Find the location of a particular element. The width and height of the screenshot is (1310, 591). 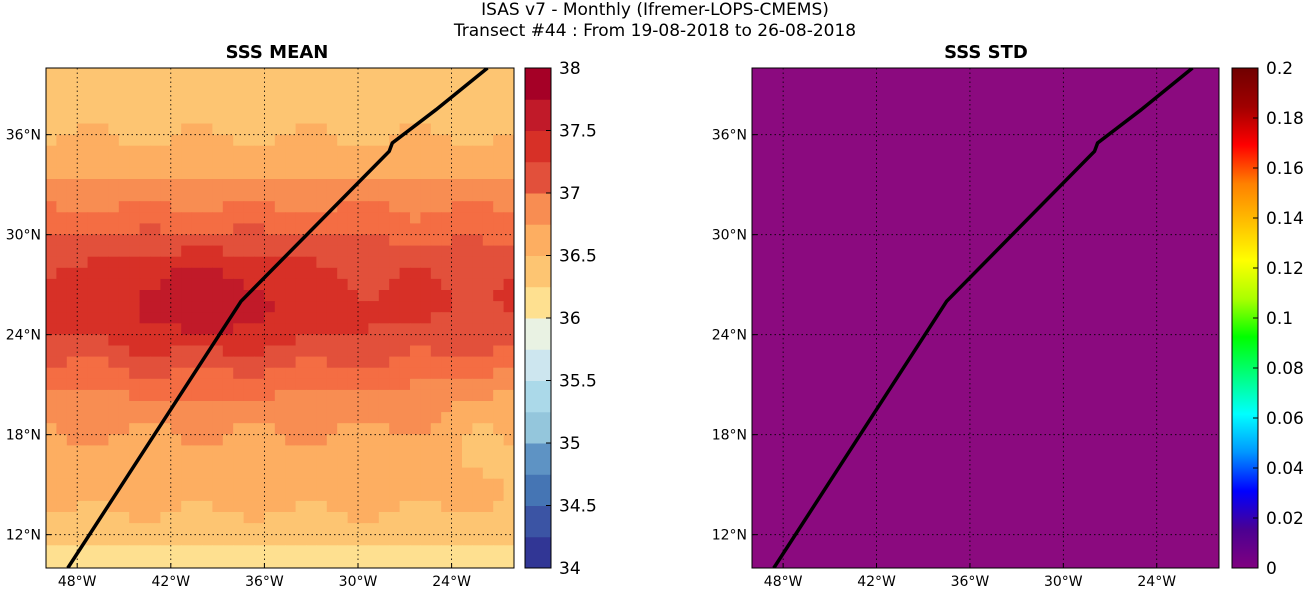

lat-tick-label: 12°N is located at coordinates (23, 536).